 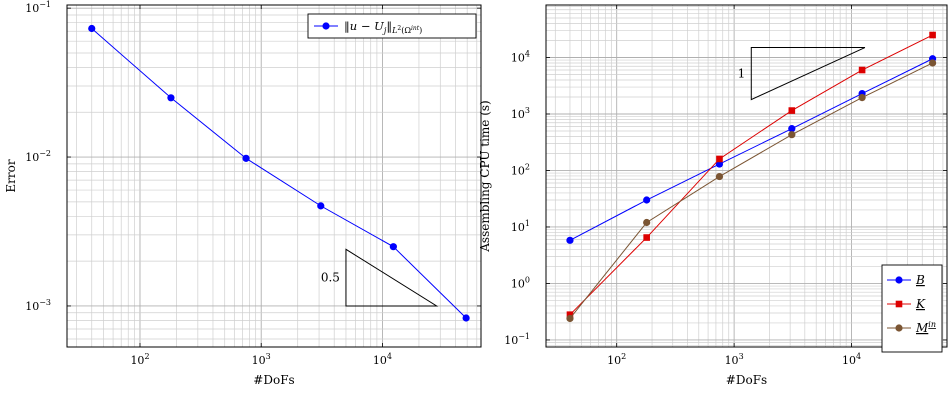 I want to click on y-axis-label: Assembling CPU time (s), so click(x=485, y=176).